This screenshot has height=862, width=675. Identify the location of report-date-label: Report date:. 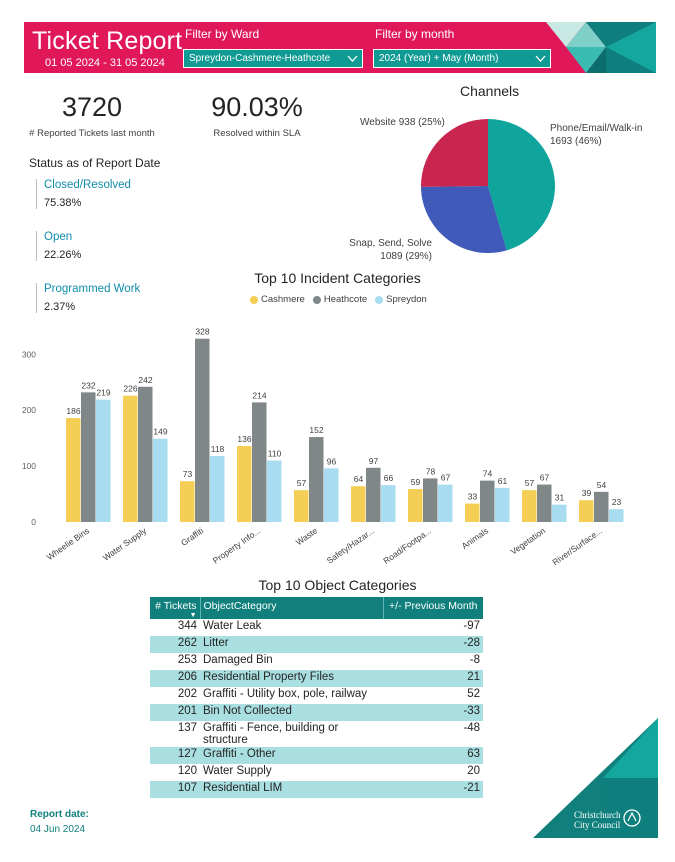
(59, 814).